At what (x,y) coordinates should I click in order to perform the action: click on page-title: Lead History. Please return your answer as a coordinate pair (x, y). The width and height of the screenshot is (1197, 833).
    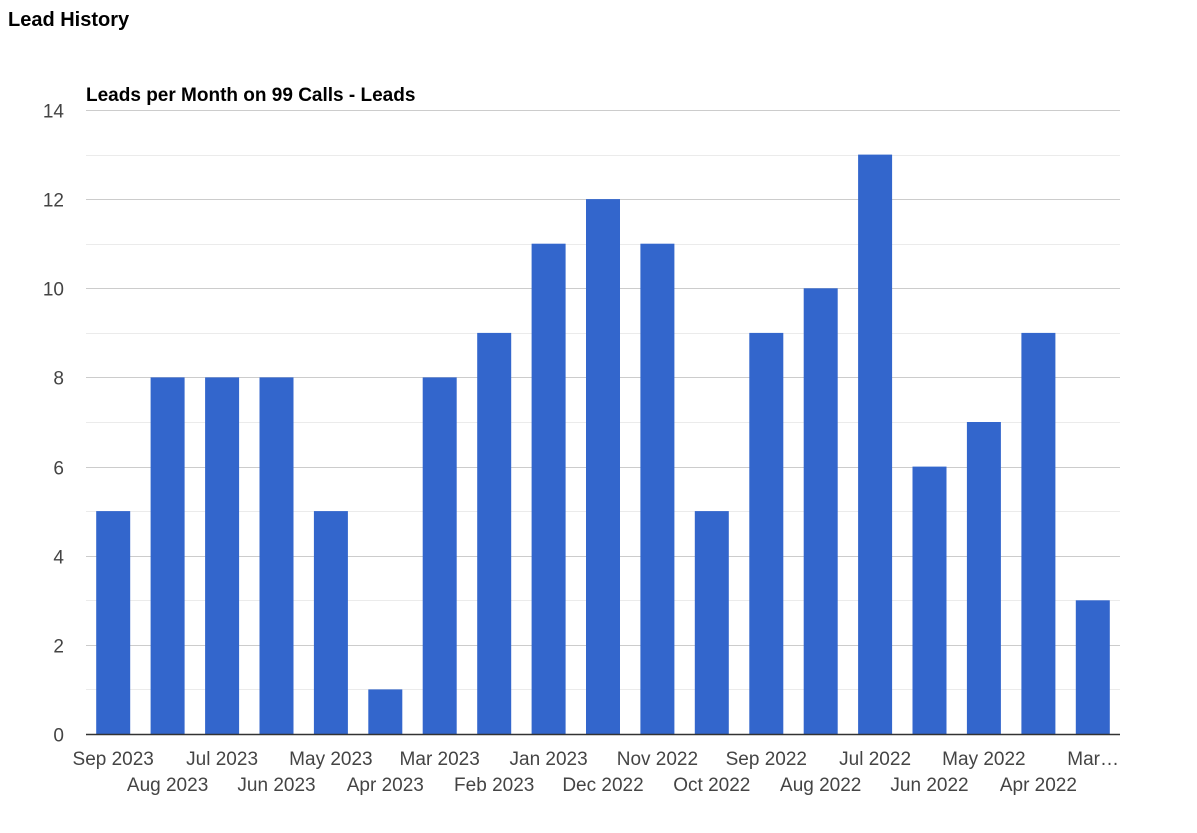
    Looking at the image, I should click on (69, 20).